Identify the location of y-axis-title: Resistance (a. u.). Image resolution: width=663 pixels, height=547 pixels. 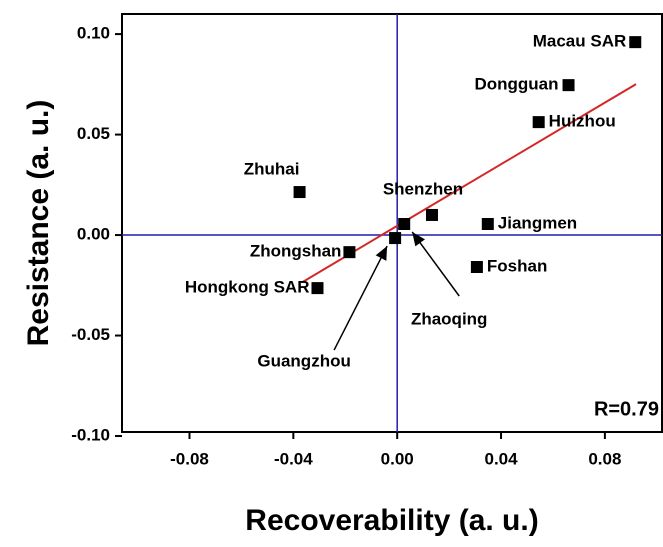
(38, 223).